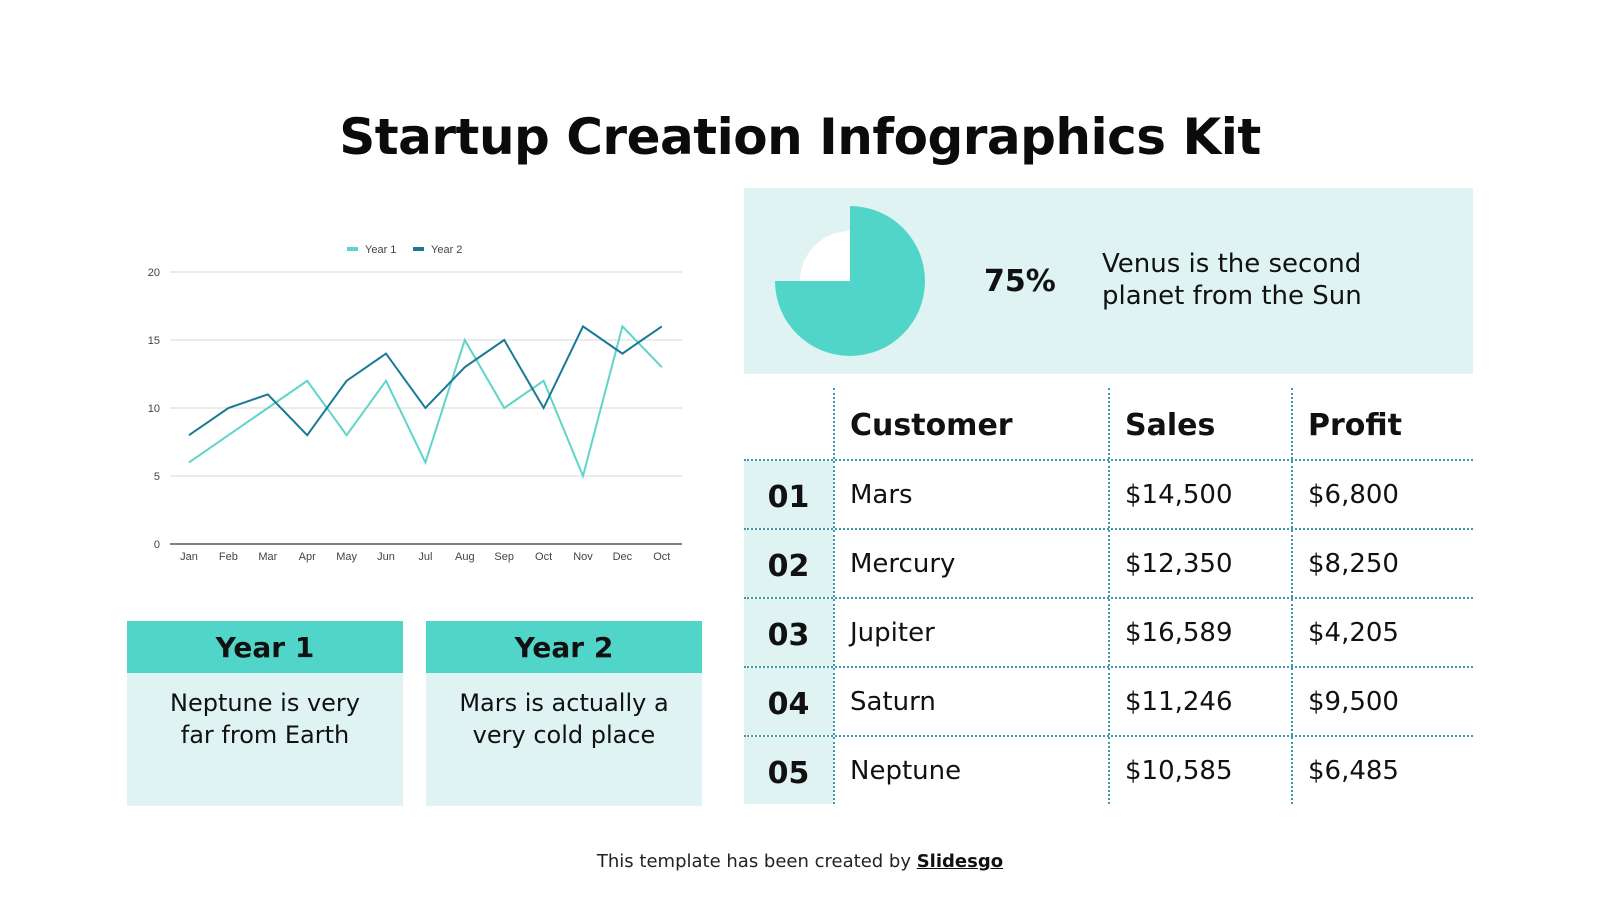  I want to click on pie-chart-icon, so click(850, 281).